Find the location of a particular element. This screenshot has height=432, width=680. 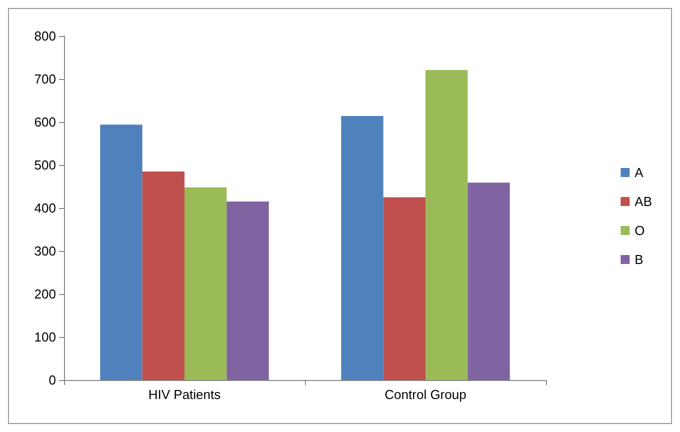

y-tick-label: 300 is located at coordinates (45, 251).